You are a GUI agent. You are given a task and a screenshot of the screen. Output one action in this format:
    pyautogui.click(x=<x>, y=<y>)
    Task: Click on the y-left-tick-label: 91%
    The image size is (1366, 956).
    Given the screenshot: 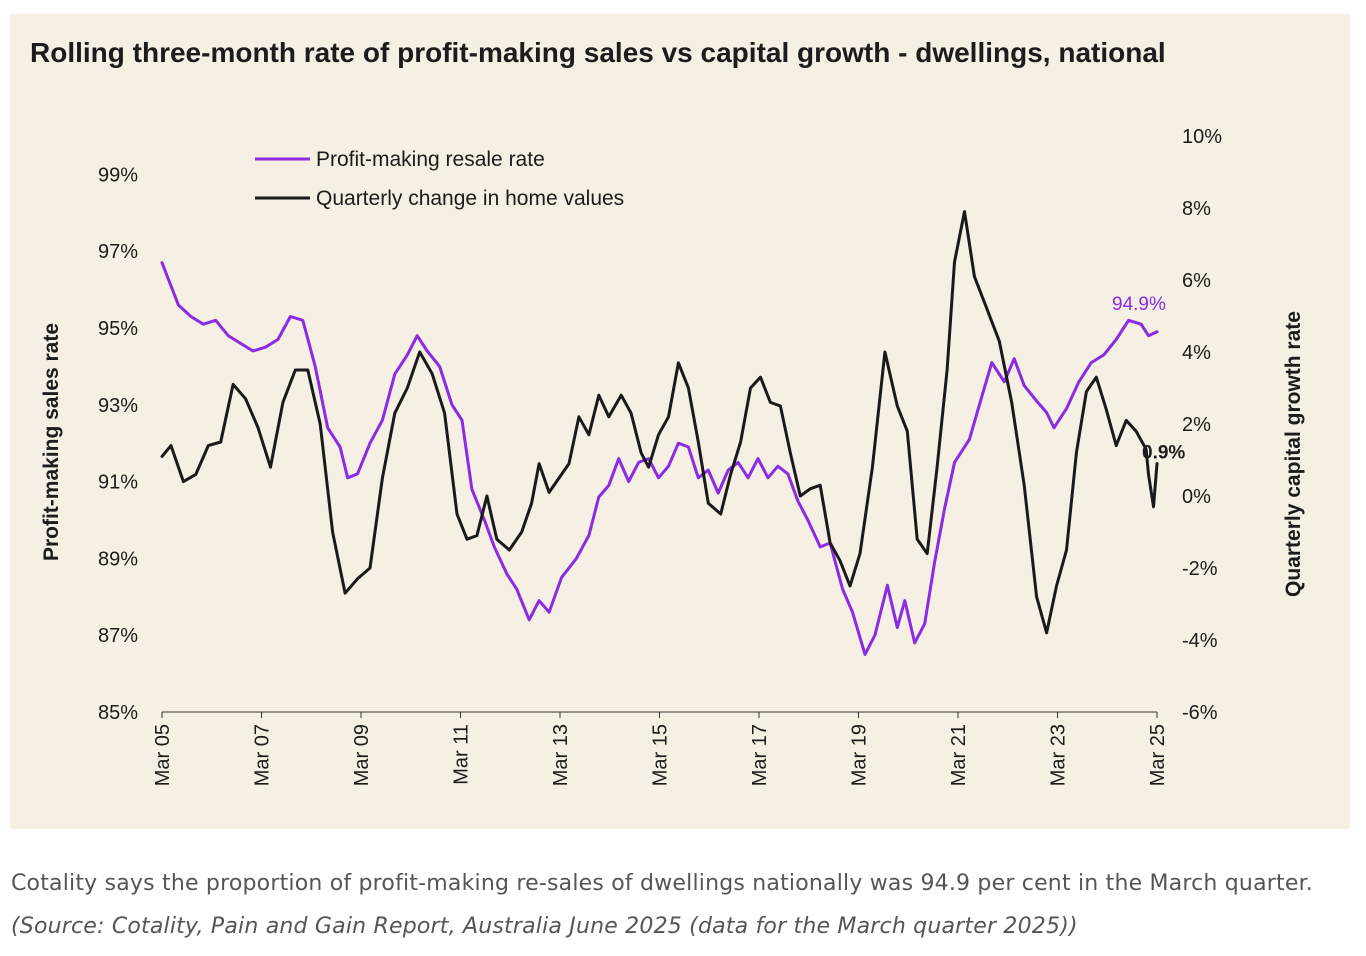 What is the action you would take?
    pyautogui.click(x=118, y=483)
    